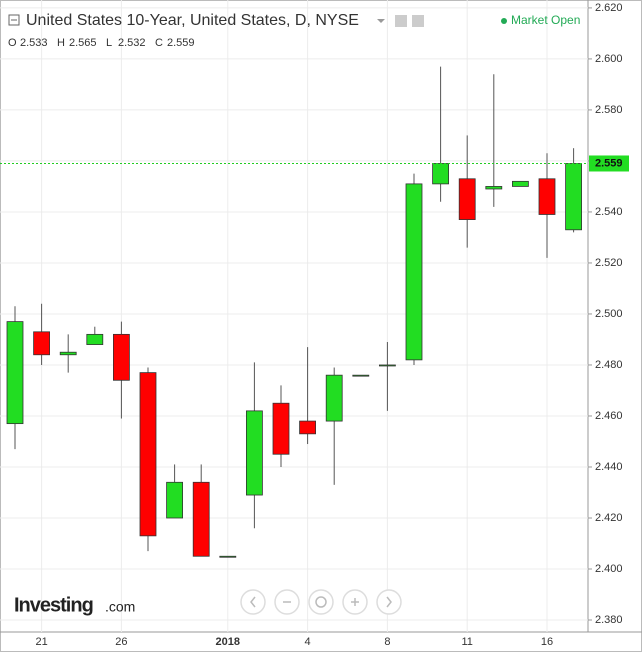 This screenshot has height=657, width=642. Describe the element at coordinates (120, 607) in the screenshot. I see `logo-suffix: .com` at that location.